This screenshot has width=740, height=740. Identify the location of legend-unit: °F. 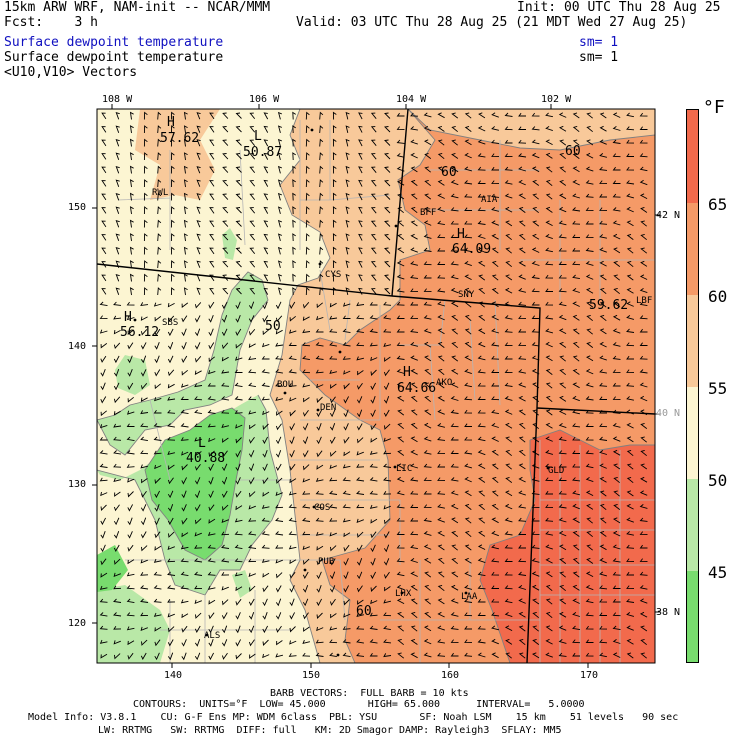
(714, 107).